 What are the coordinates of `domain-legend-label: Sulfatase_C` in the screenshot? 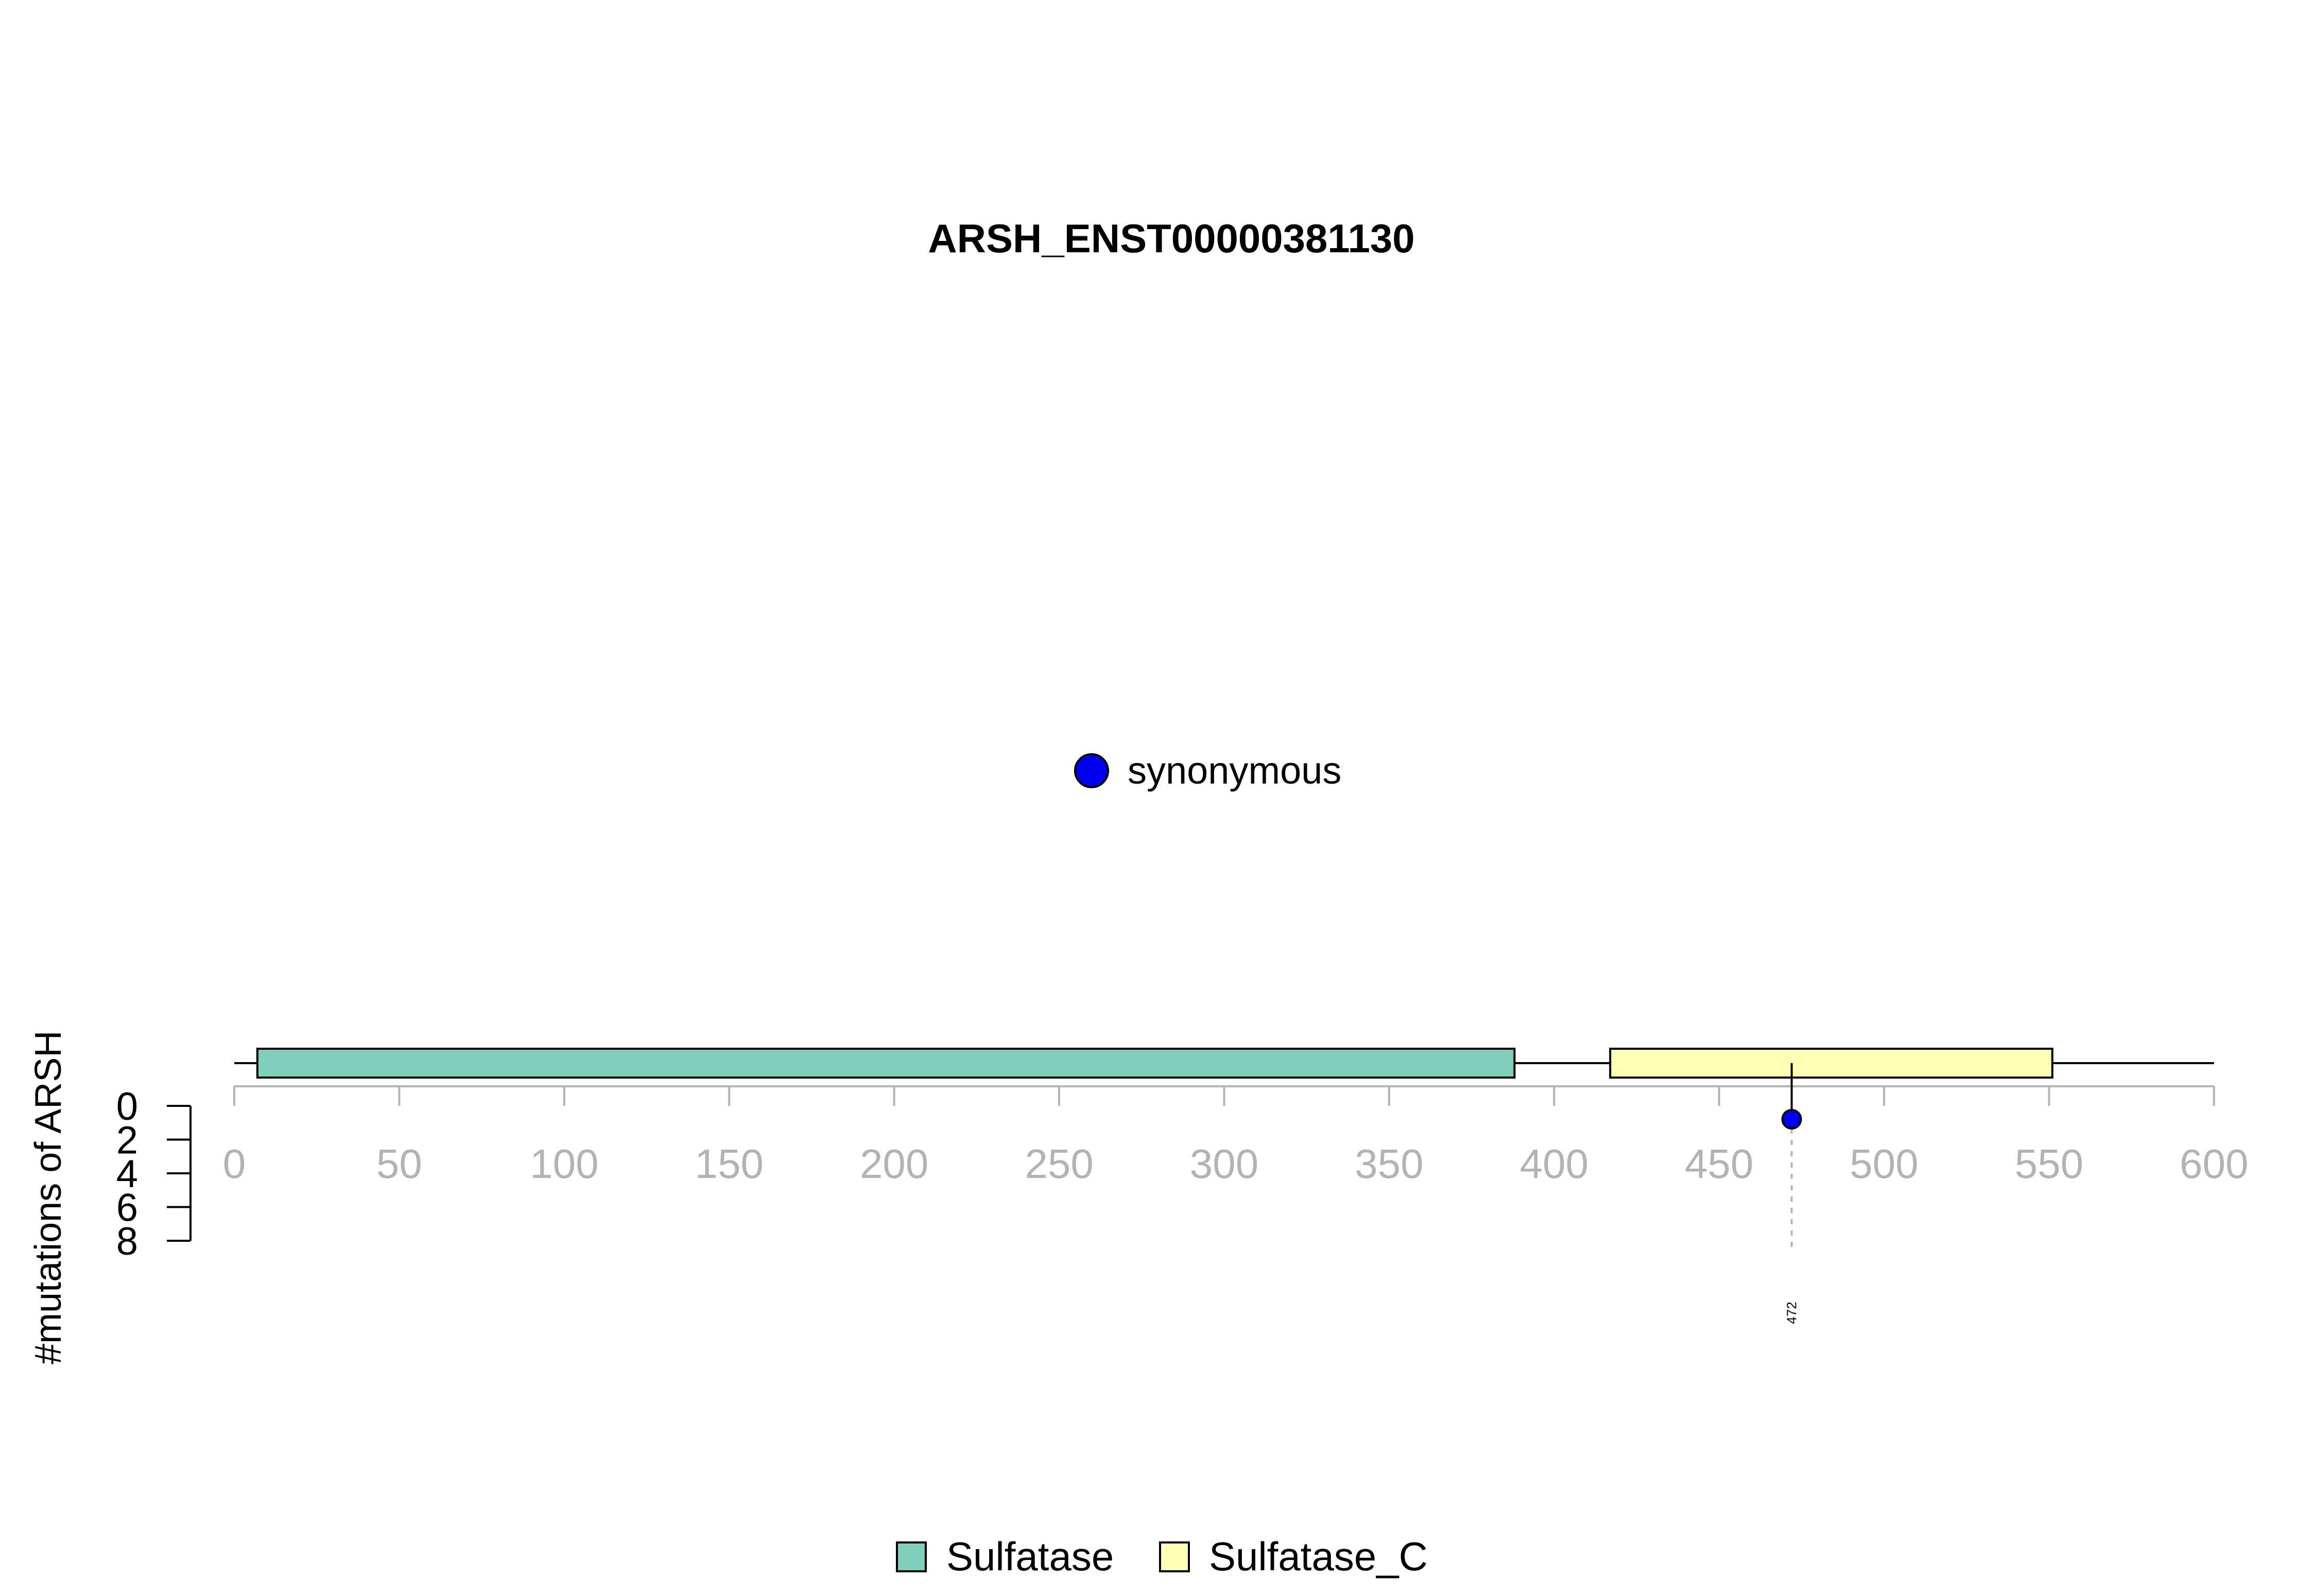 It's located at (1318, 1557).